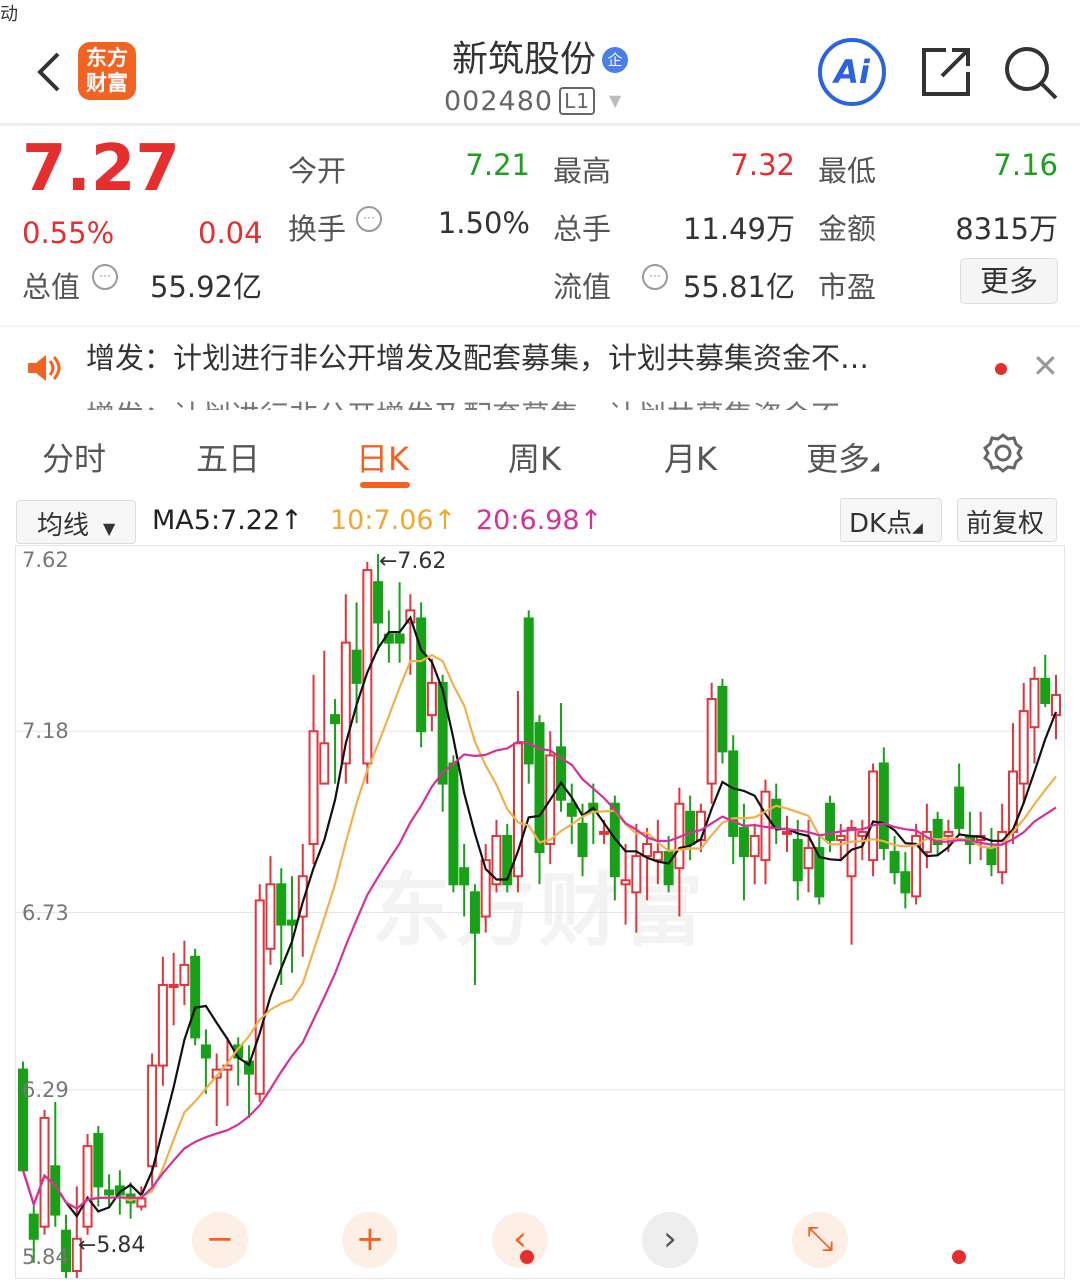  I want to click on tab-5: 更多◢, so click(842, 457).